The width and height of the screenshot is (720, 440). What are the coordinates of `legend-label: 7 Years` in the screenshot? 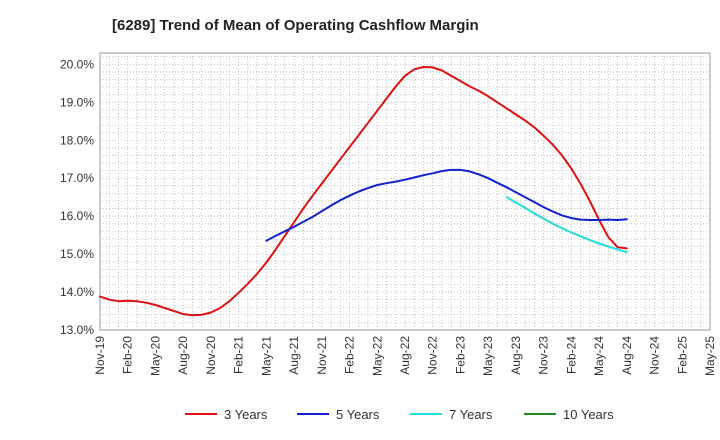 It's located at (471, 414).